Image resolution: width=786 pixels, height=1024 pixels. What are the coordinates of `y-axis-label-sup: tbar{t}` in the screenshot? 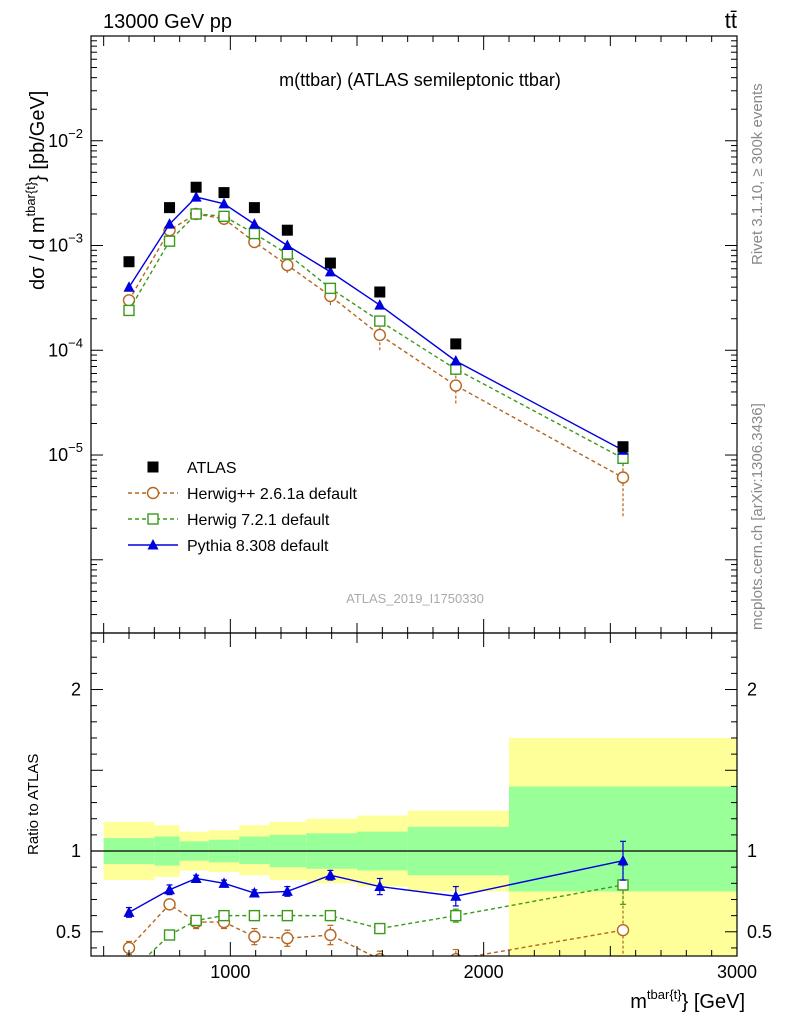 It's located at (30, 198).